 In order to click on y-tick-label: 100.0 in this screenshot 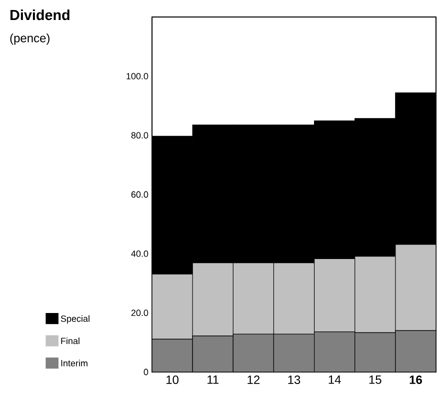, I will do `click(137, 76)`.